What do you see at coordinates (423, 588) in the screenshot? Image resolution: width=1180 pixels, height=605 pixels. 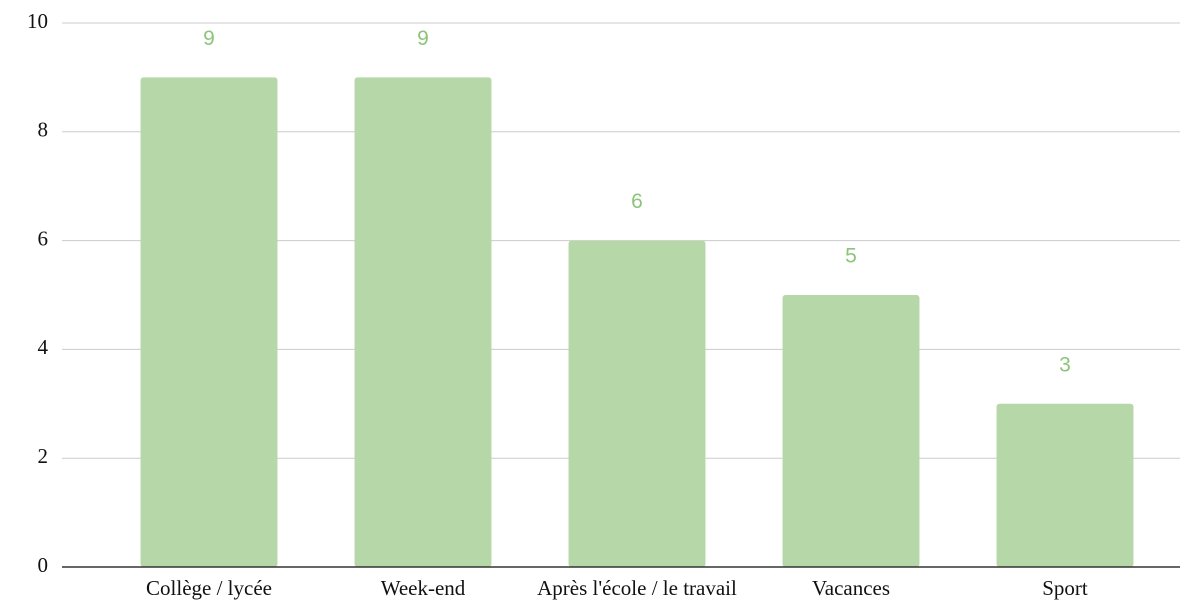 I see `x-tick-label: Week-end` at bounding box center [423, 588].